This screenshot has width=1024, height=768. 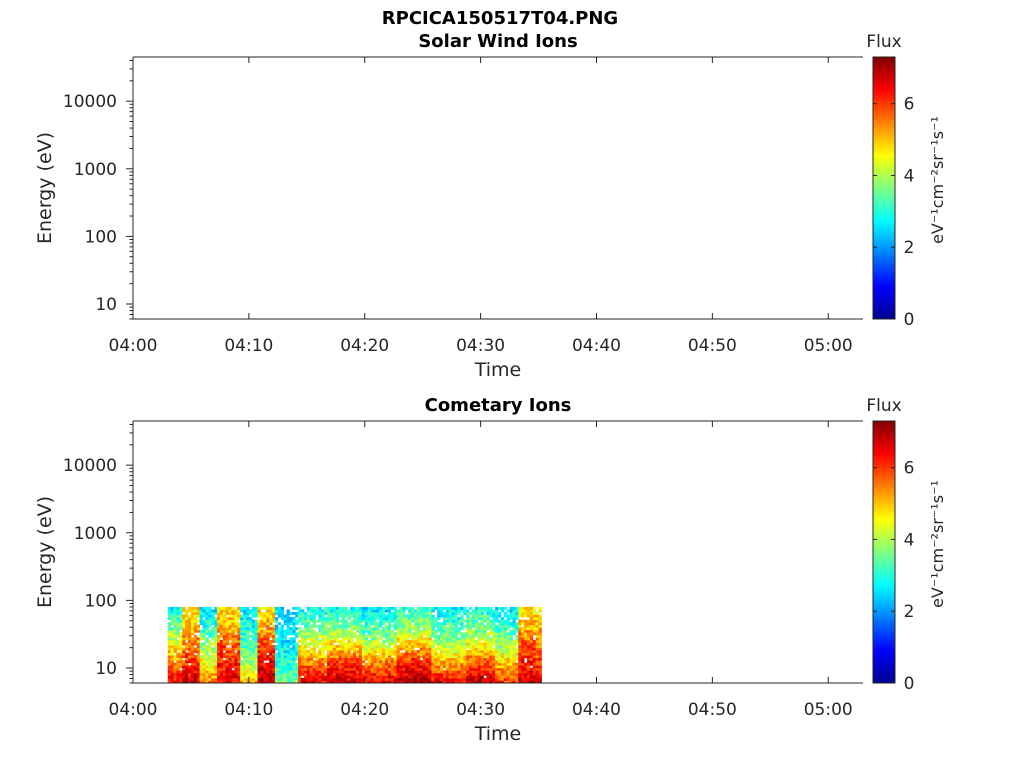 I want to click on colorbar-tick-label: 6, so click(x=909, y=469).